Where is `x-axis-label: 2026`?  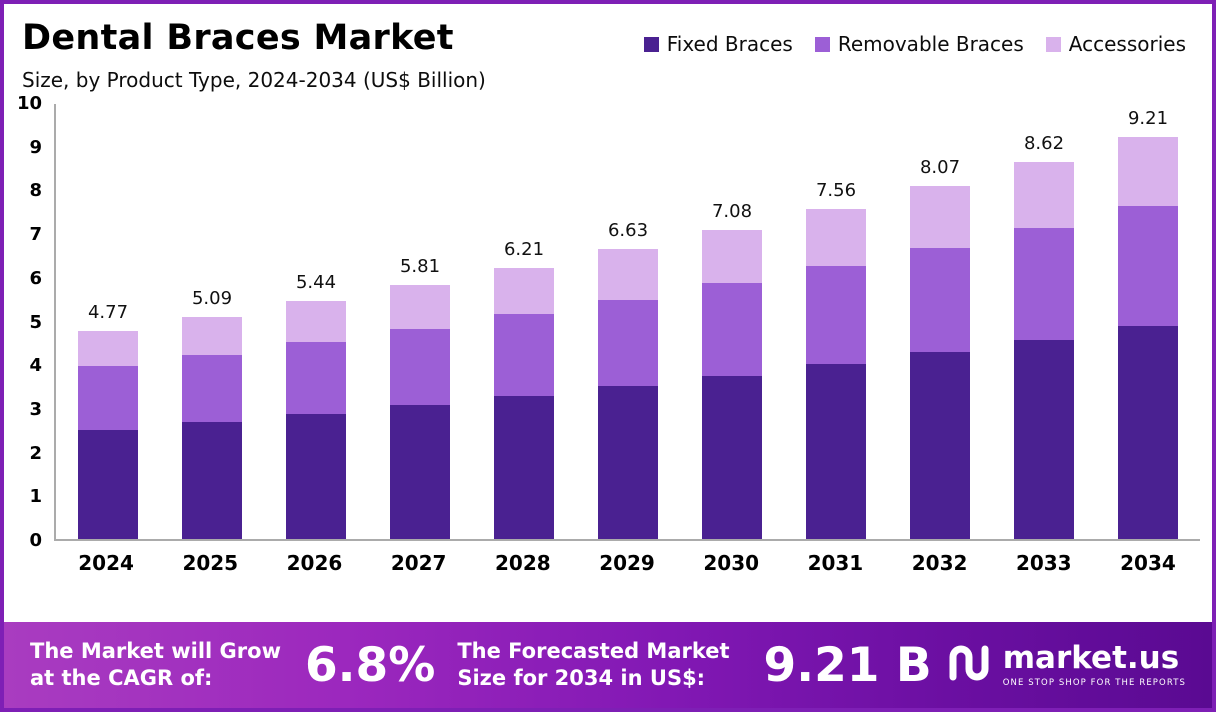 x-axis-label: 2026 is located at coordinates (314, 563).